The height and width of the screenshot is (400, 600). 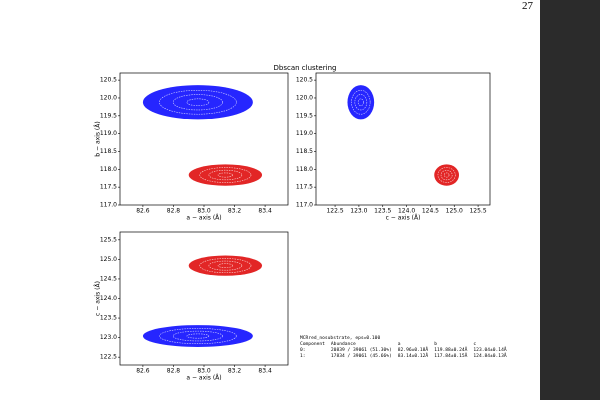 What do you see at coordinates (303, 350) in the screenshot?
I see `table-cell: 0:` at bounding box center [303, 350].